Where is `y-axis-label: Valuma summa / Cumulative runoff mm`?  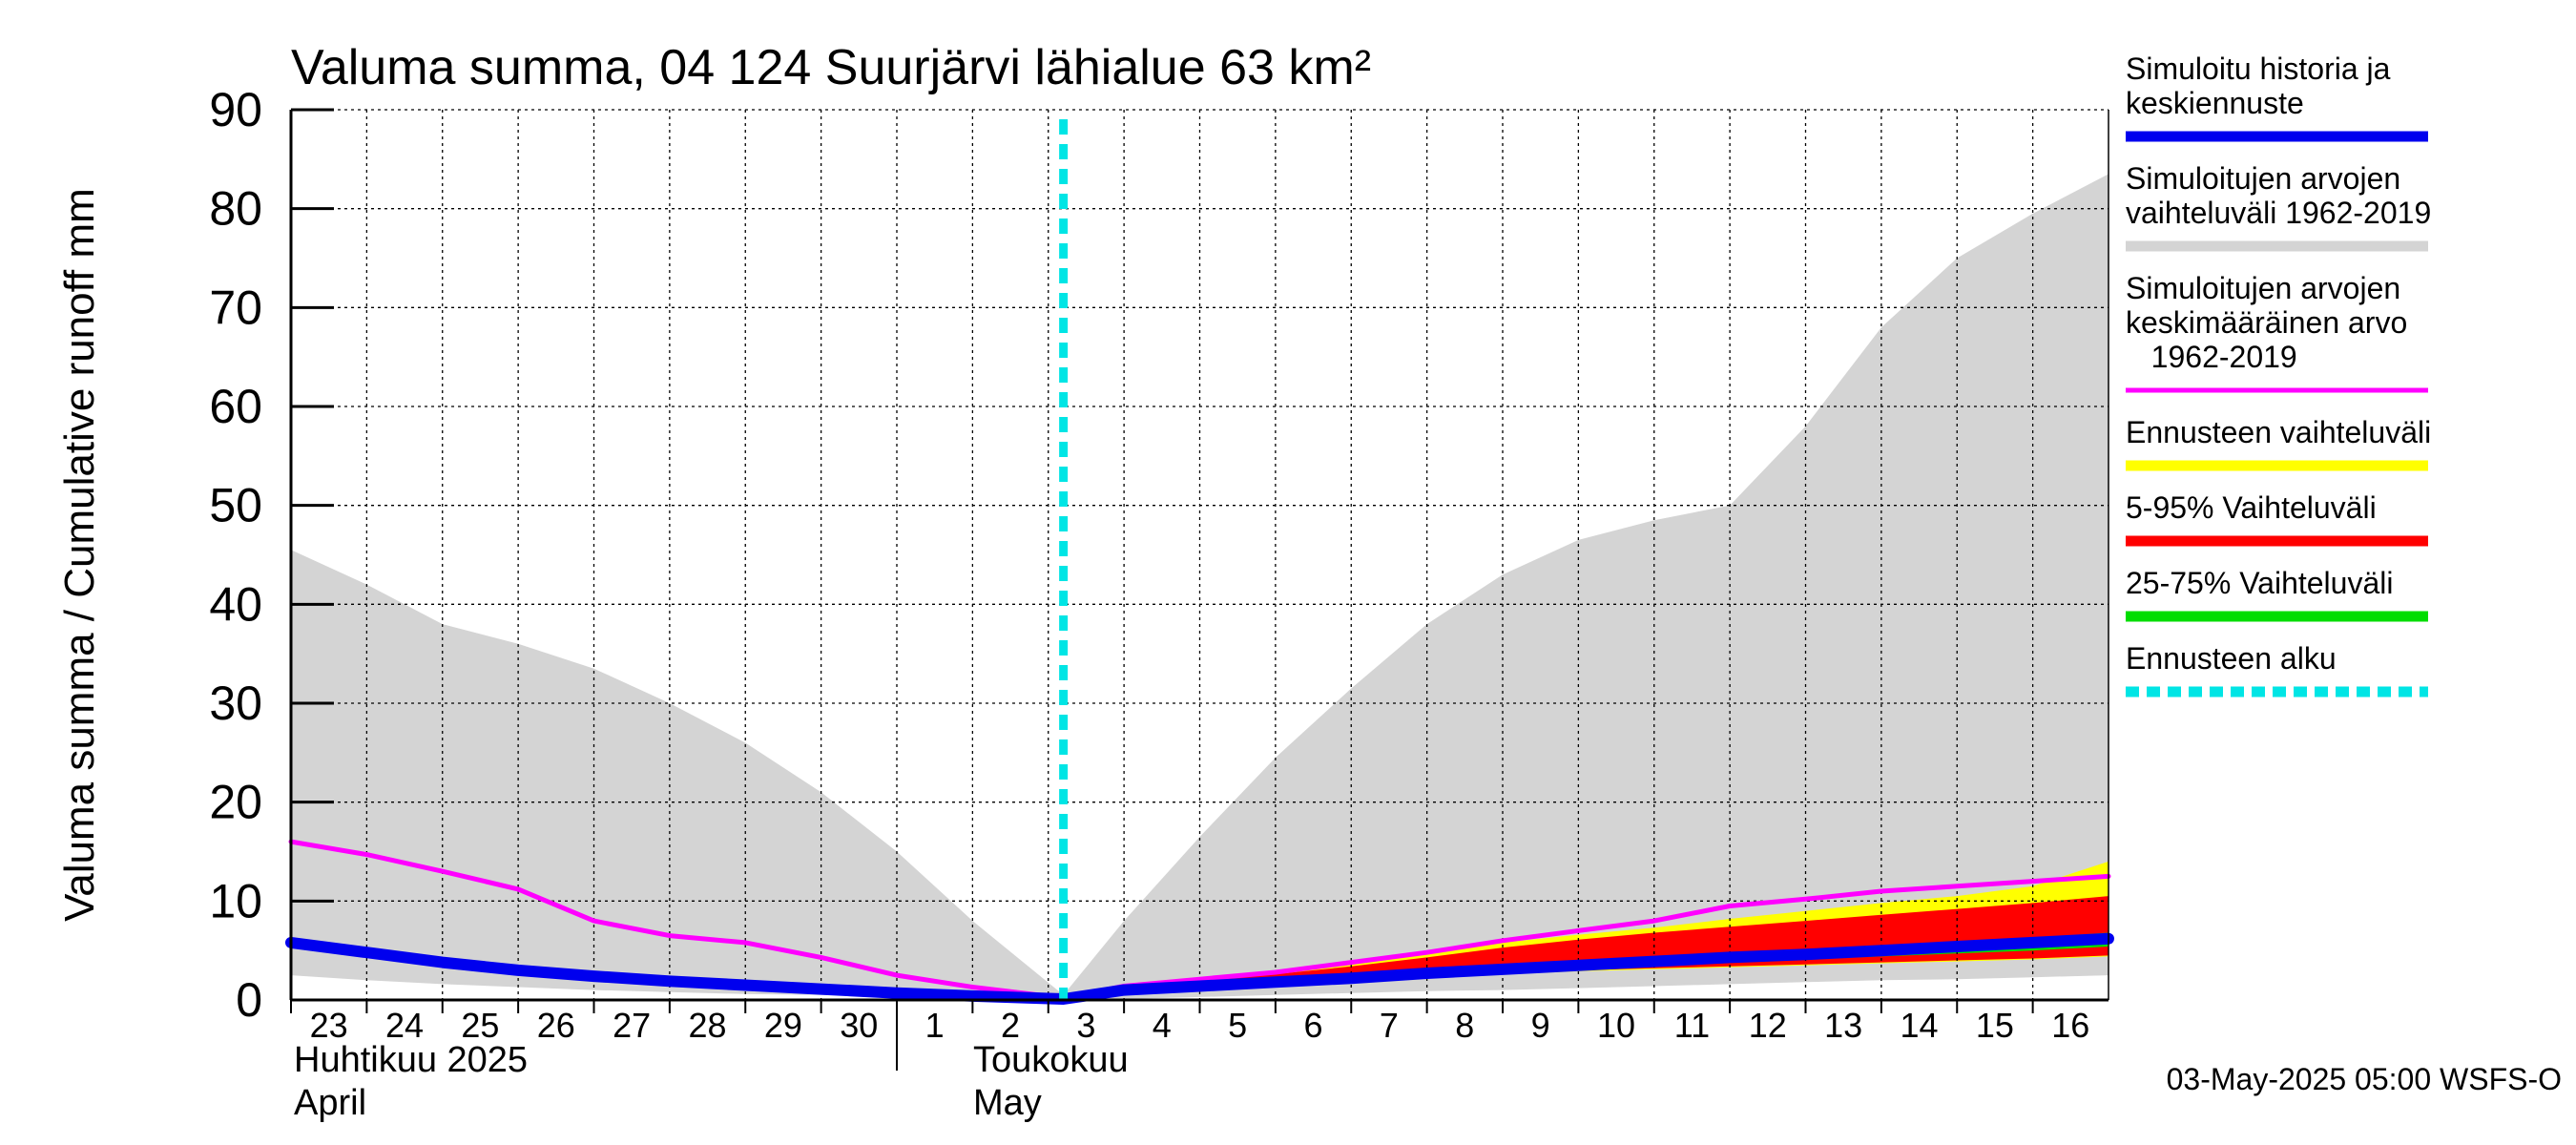
y-axis-label: Valuma summa / Cumulative runoff mm is located at coordinates (79, 555).